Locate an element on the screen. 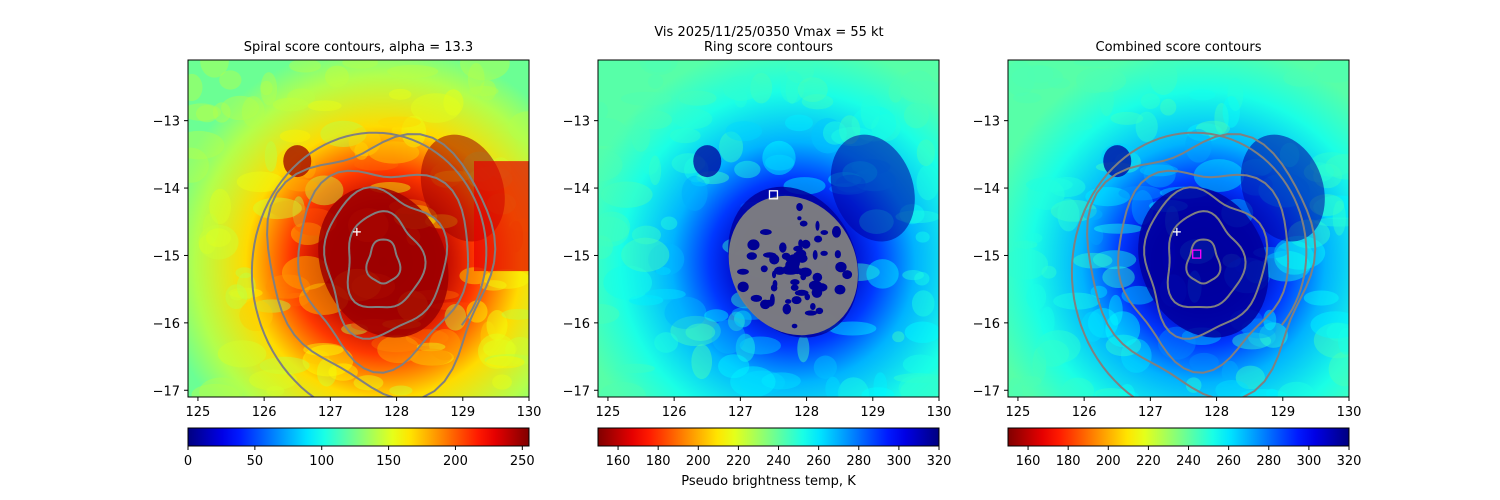 This screenshot has height=500, width=1500. panel-title: Ring score contours is located at coordinates (768, 47).